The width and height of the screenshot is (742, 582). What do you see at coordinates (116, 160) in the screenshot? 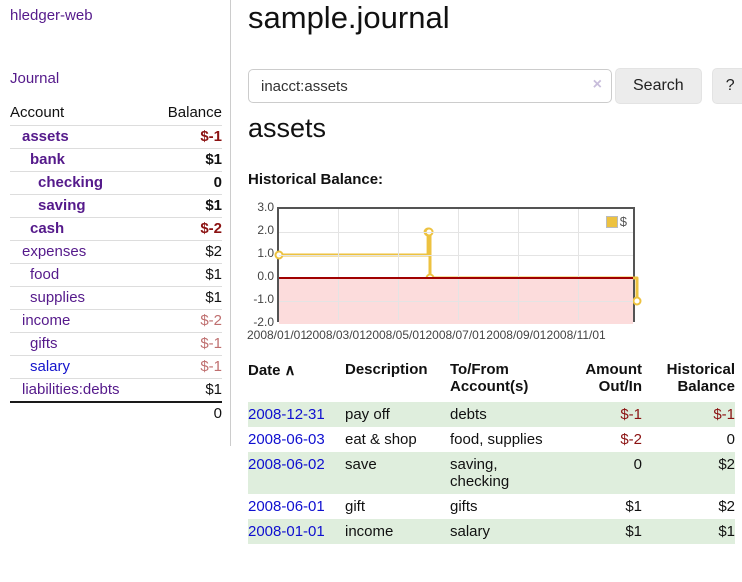
I see `account-row: bank $1` at bounding box center [116, 160].